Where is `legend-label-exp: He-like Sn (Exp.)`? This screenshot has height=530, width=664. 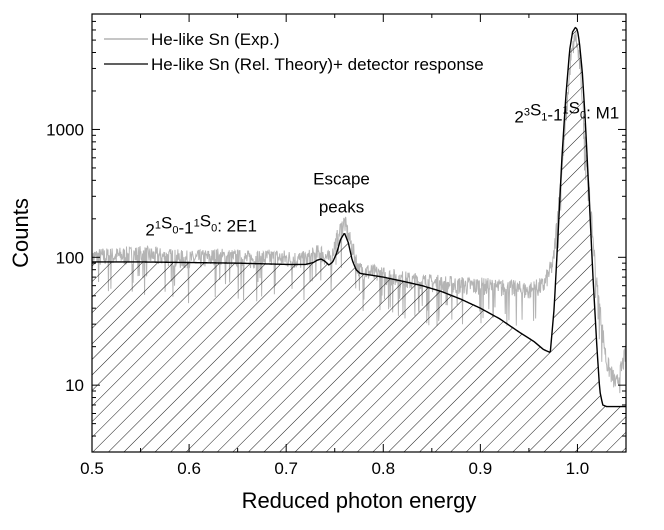
legend-label-exp: He-like Sn (Exp.) is located at coordinates (215, 39).